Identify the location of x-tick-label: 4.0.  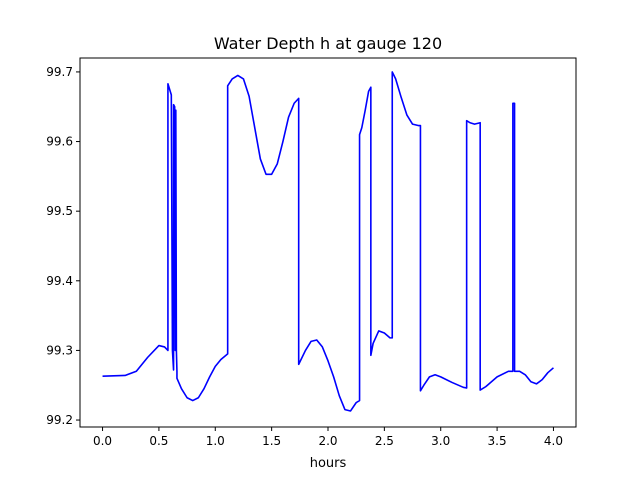
(553, 441).